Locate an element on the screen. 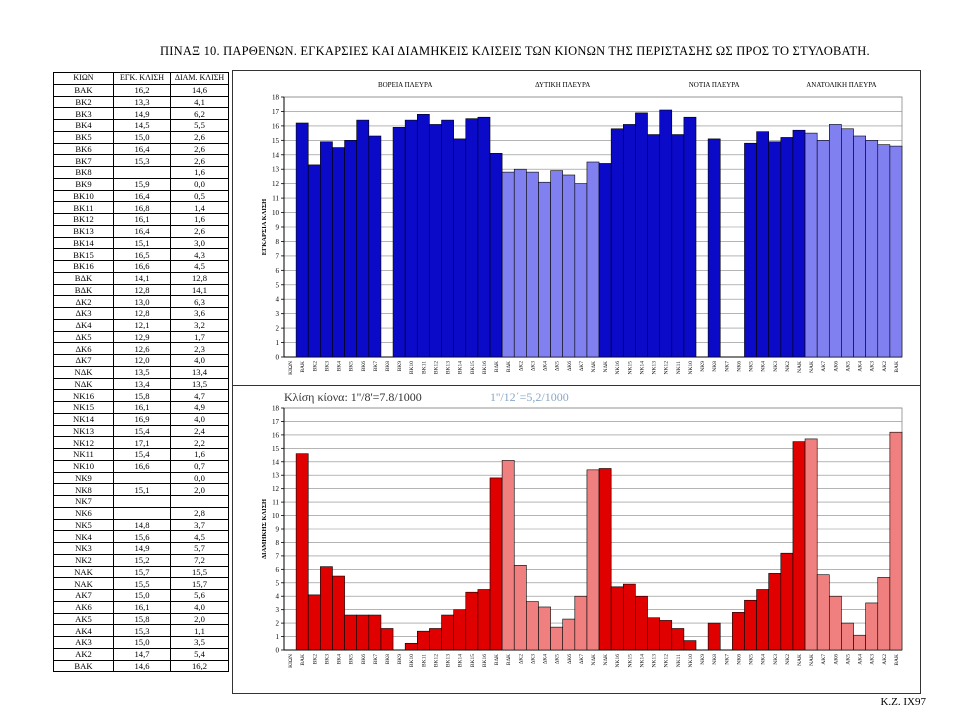 The width and height of the screenshot is (960, 720). side-label: ΔΥΤΙΚΗ ΠΛΕΥΡΑ is located at coordinates (562, 85).